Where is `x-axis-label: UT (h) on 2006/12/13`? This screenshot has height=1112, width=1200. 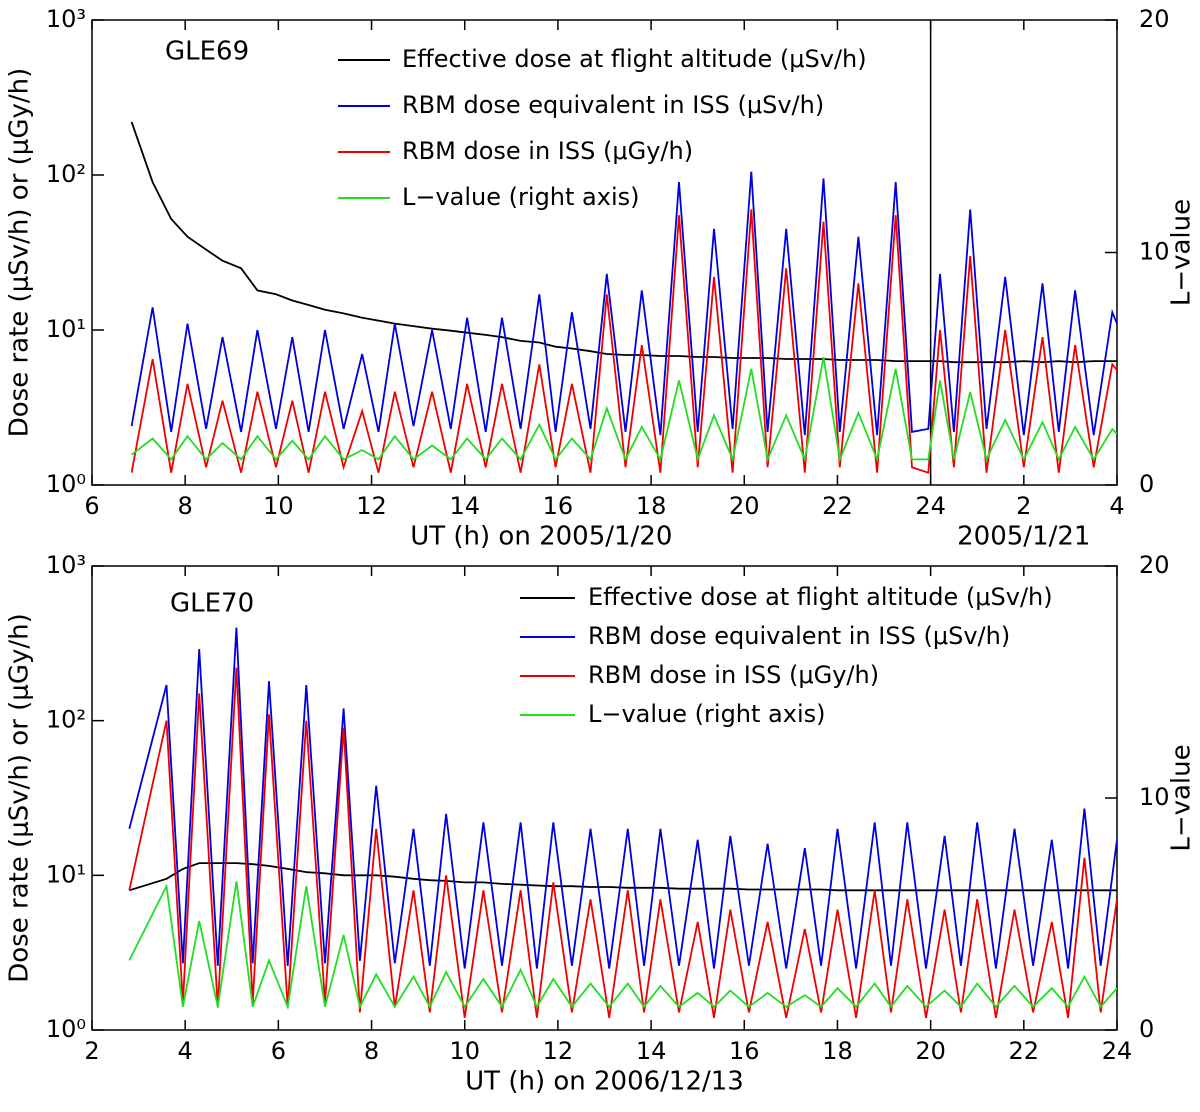 x-axis-label: UT (h) on 2006/12/13 is located at coordinates (604, 1082).